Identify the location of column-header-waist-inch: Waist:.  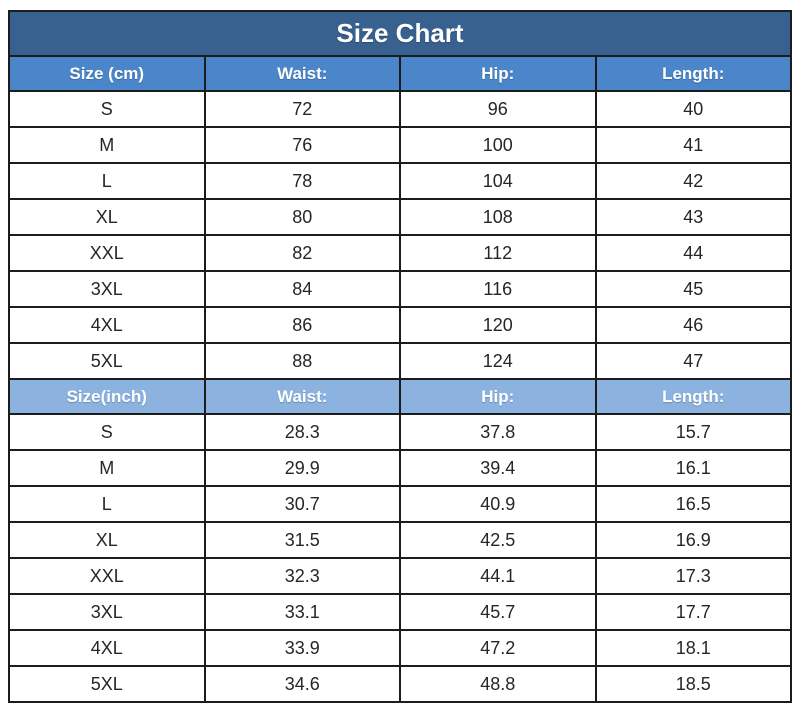
(302, 396).